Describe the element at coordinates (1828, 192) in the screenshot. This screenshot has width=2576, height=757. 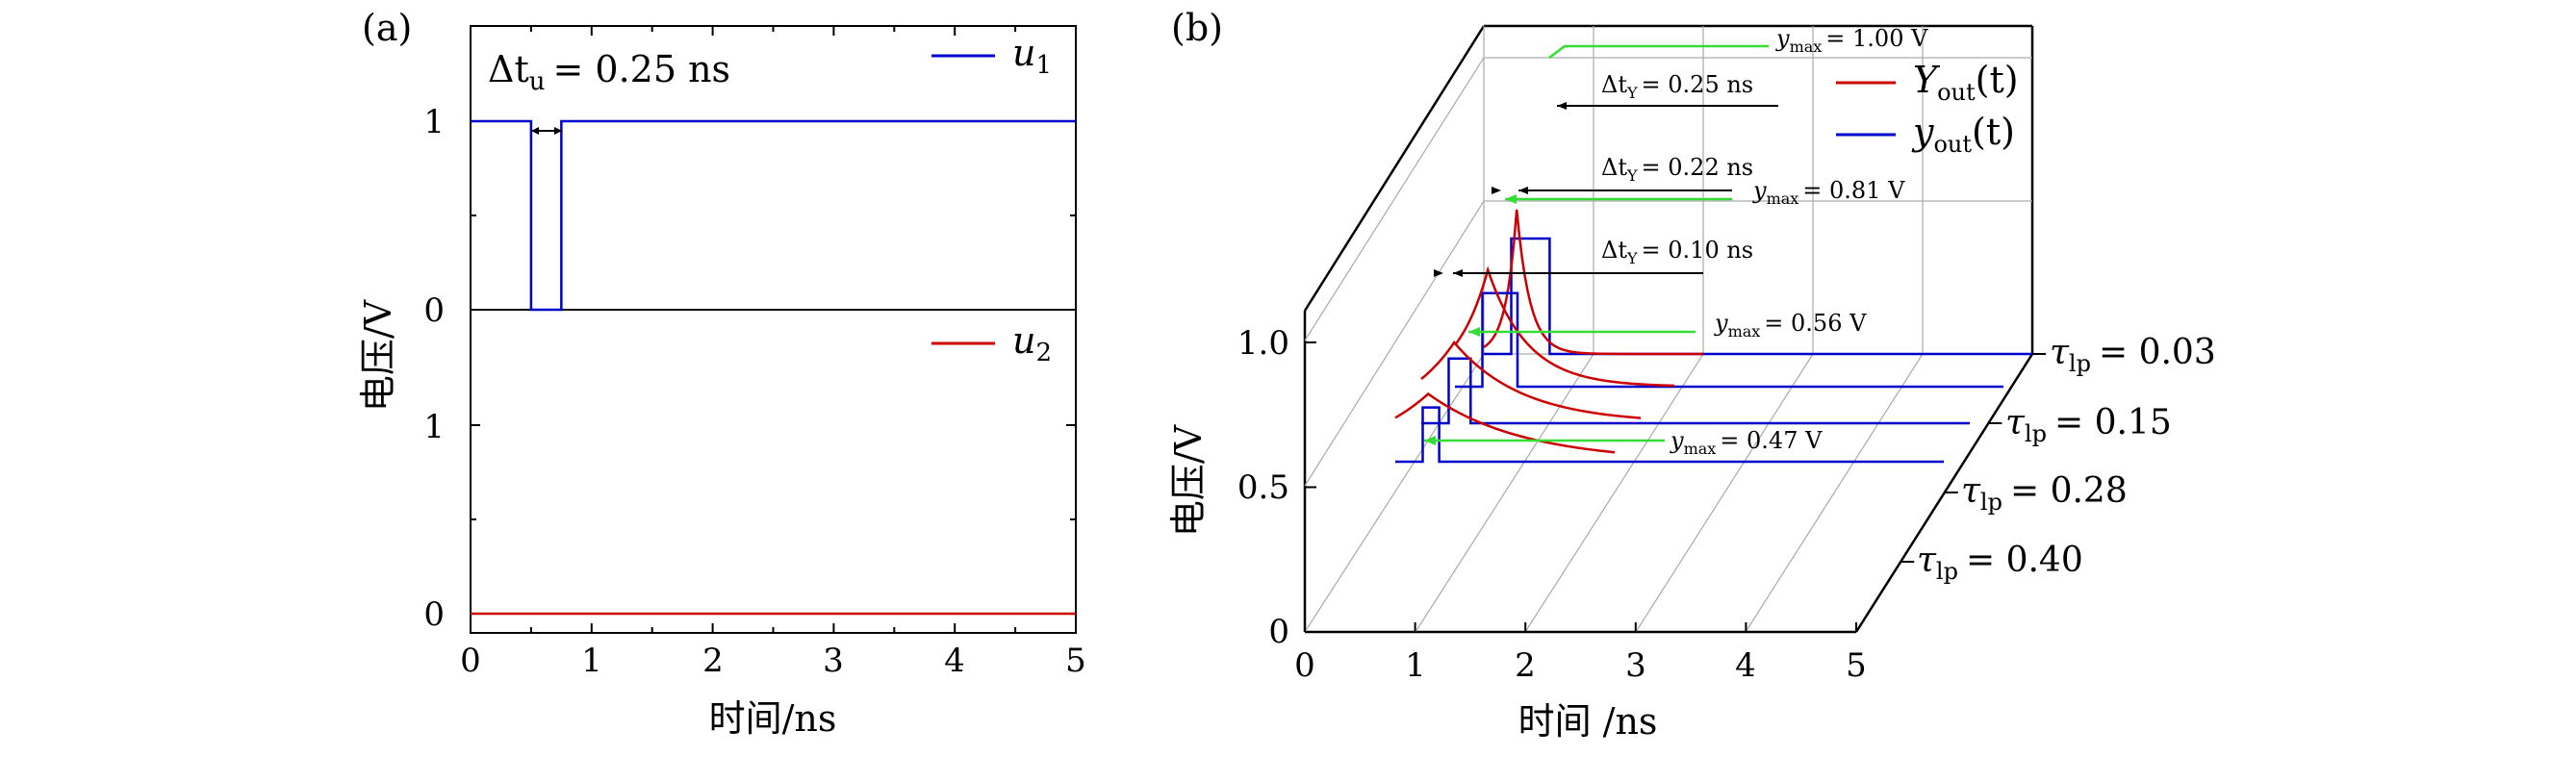
I see `ymax-label-1: ymax = 0.81 V` at that location.